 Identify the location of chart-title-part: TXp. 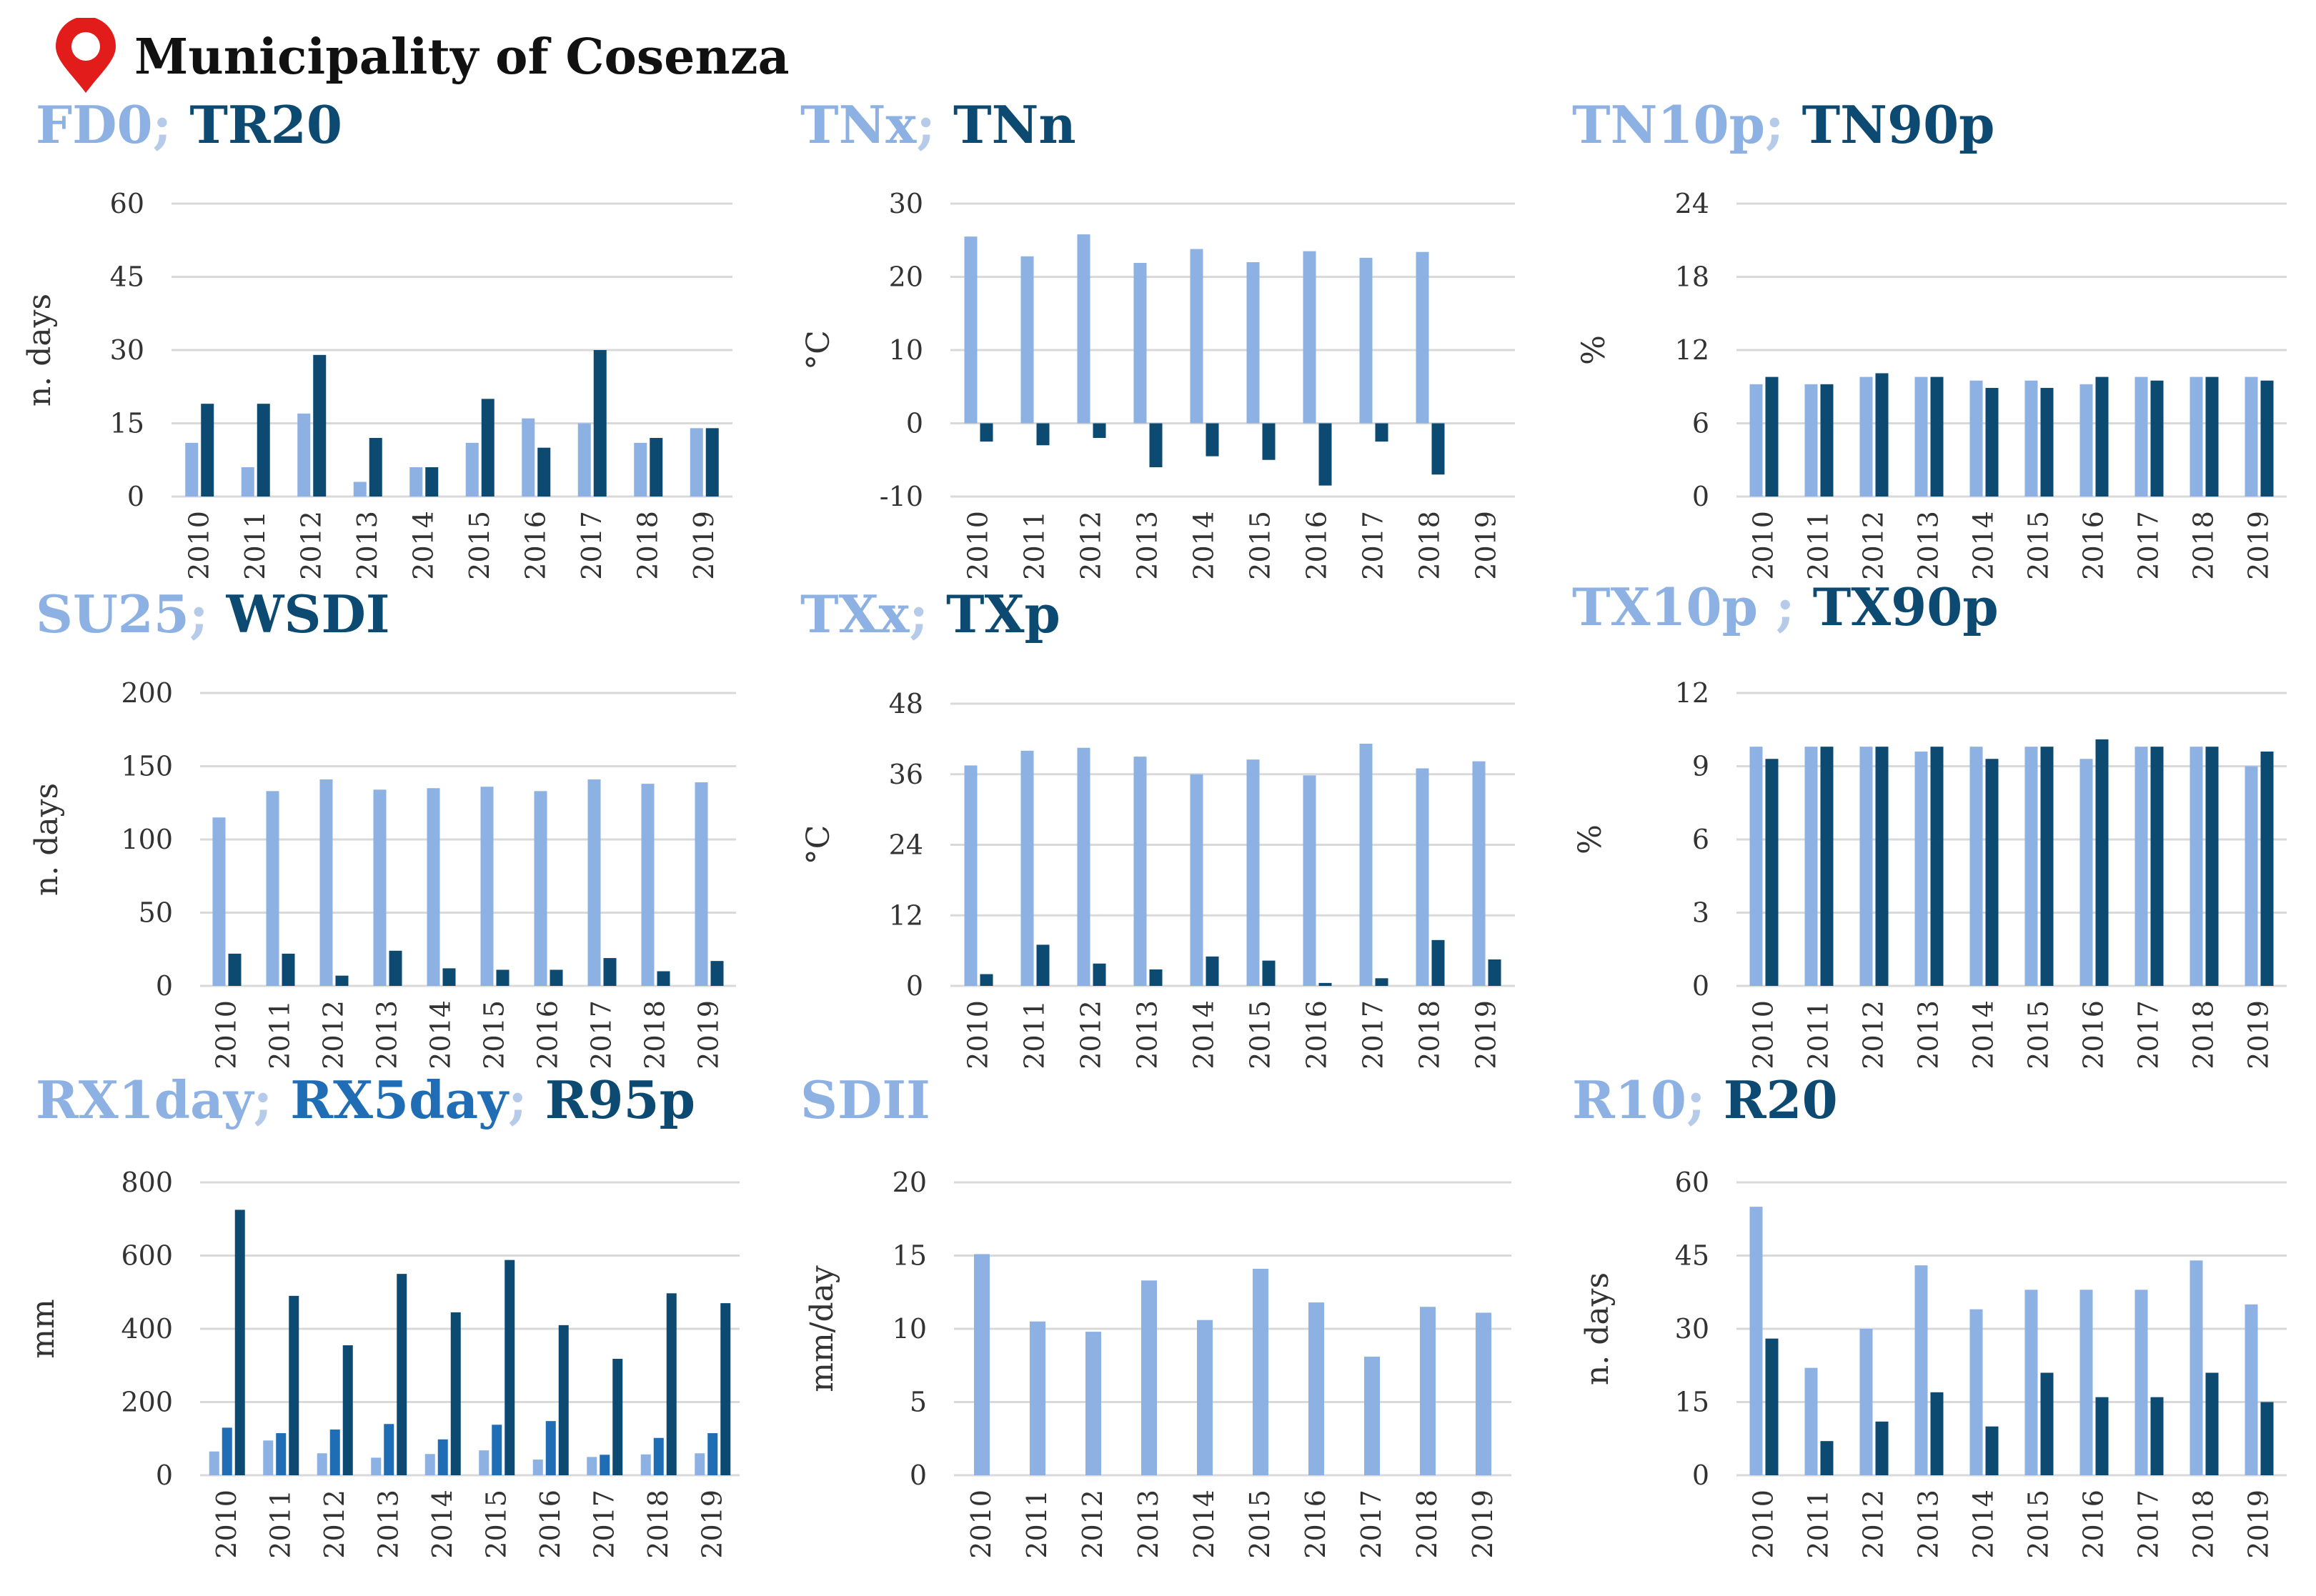
(1003, 614).